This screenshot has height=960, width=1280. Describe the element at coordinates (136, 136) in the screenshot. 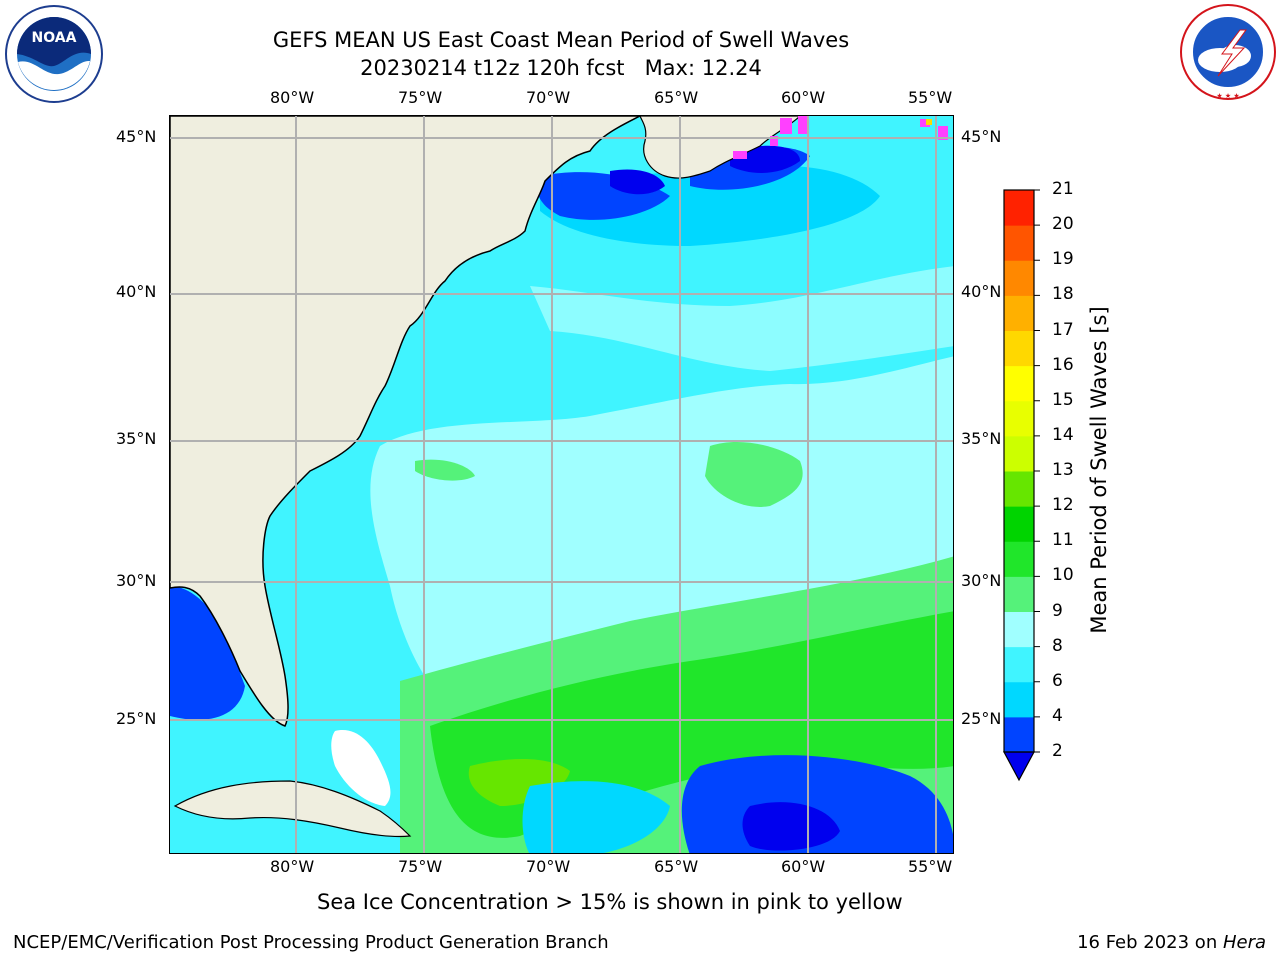

I see `lat-tick-left: 45°N` at that location.